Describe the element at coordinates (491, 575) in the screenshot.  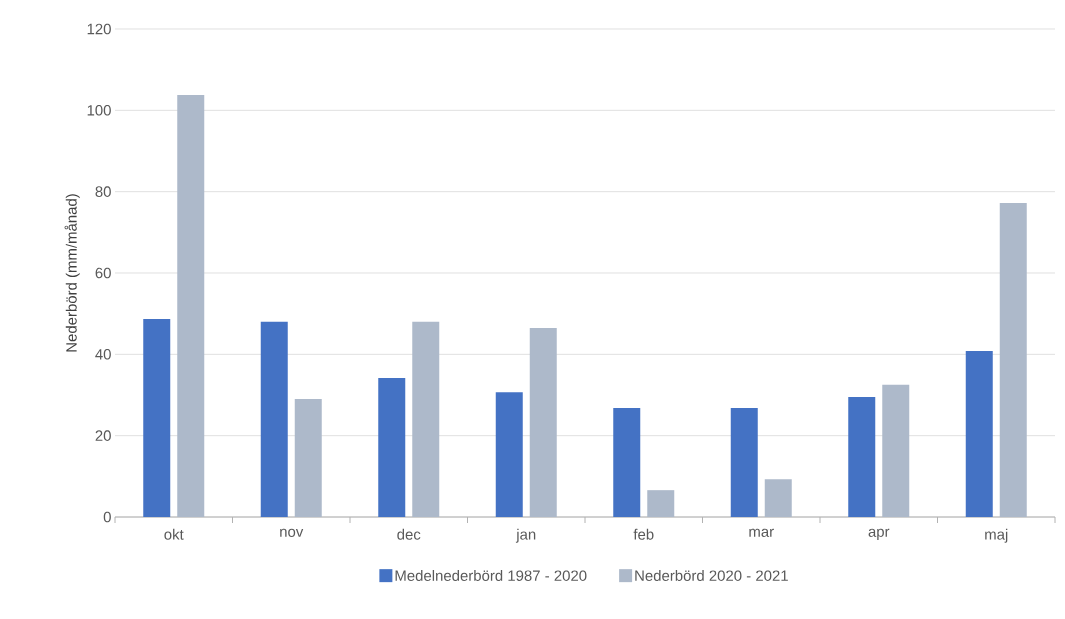
I see `legend-label: Medelnederbörd 1987 - 2020` at that location.